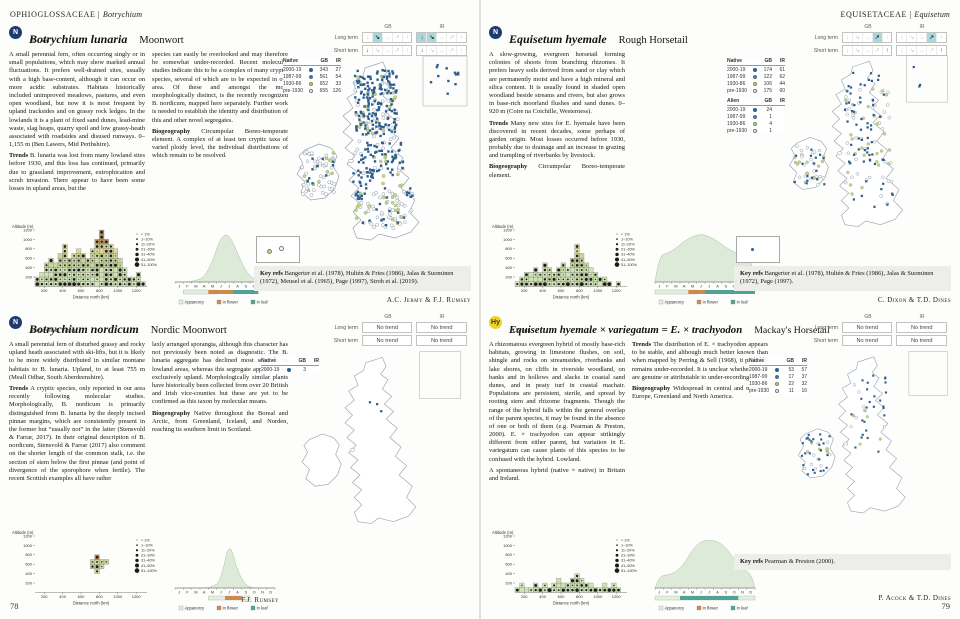 This screenshot has height=619, width=960. I want to click on key-refs-label: Key refs, so click(751, 561).